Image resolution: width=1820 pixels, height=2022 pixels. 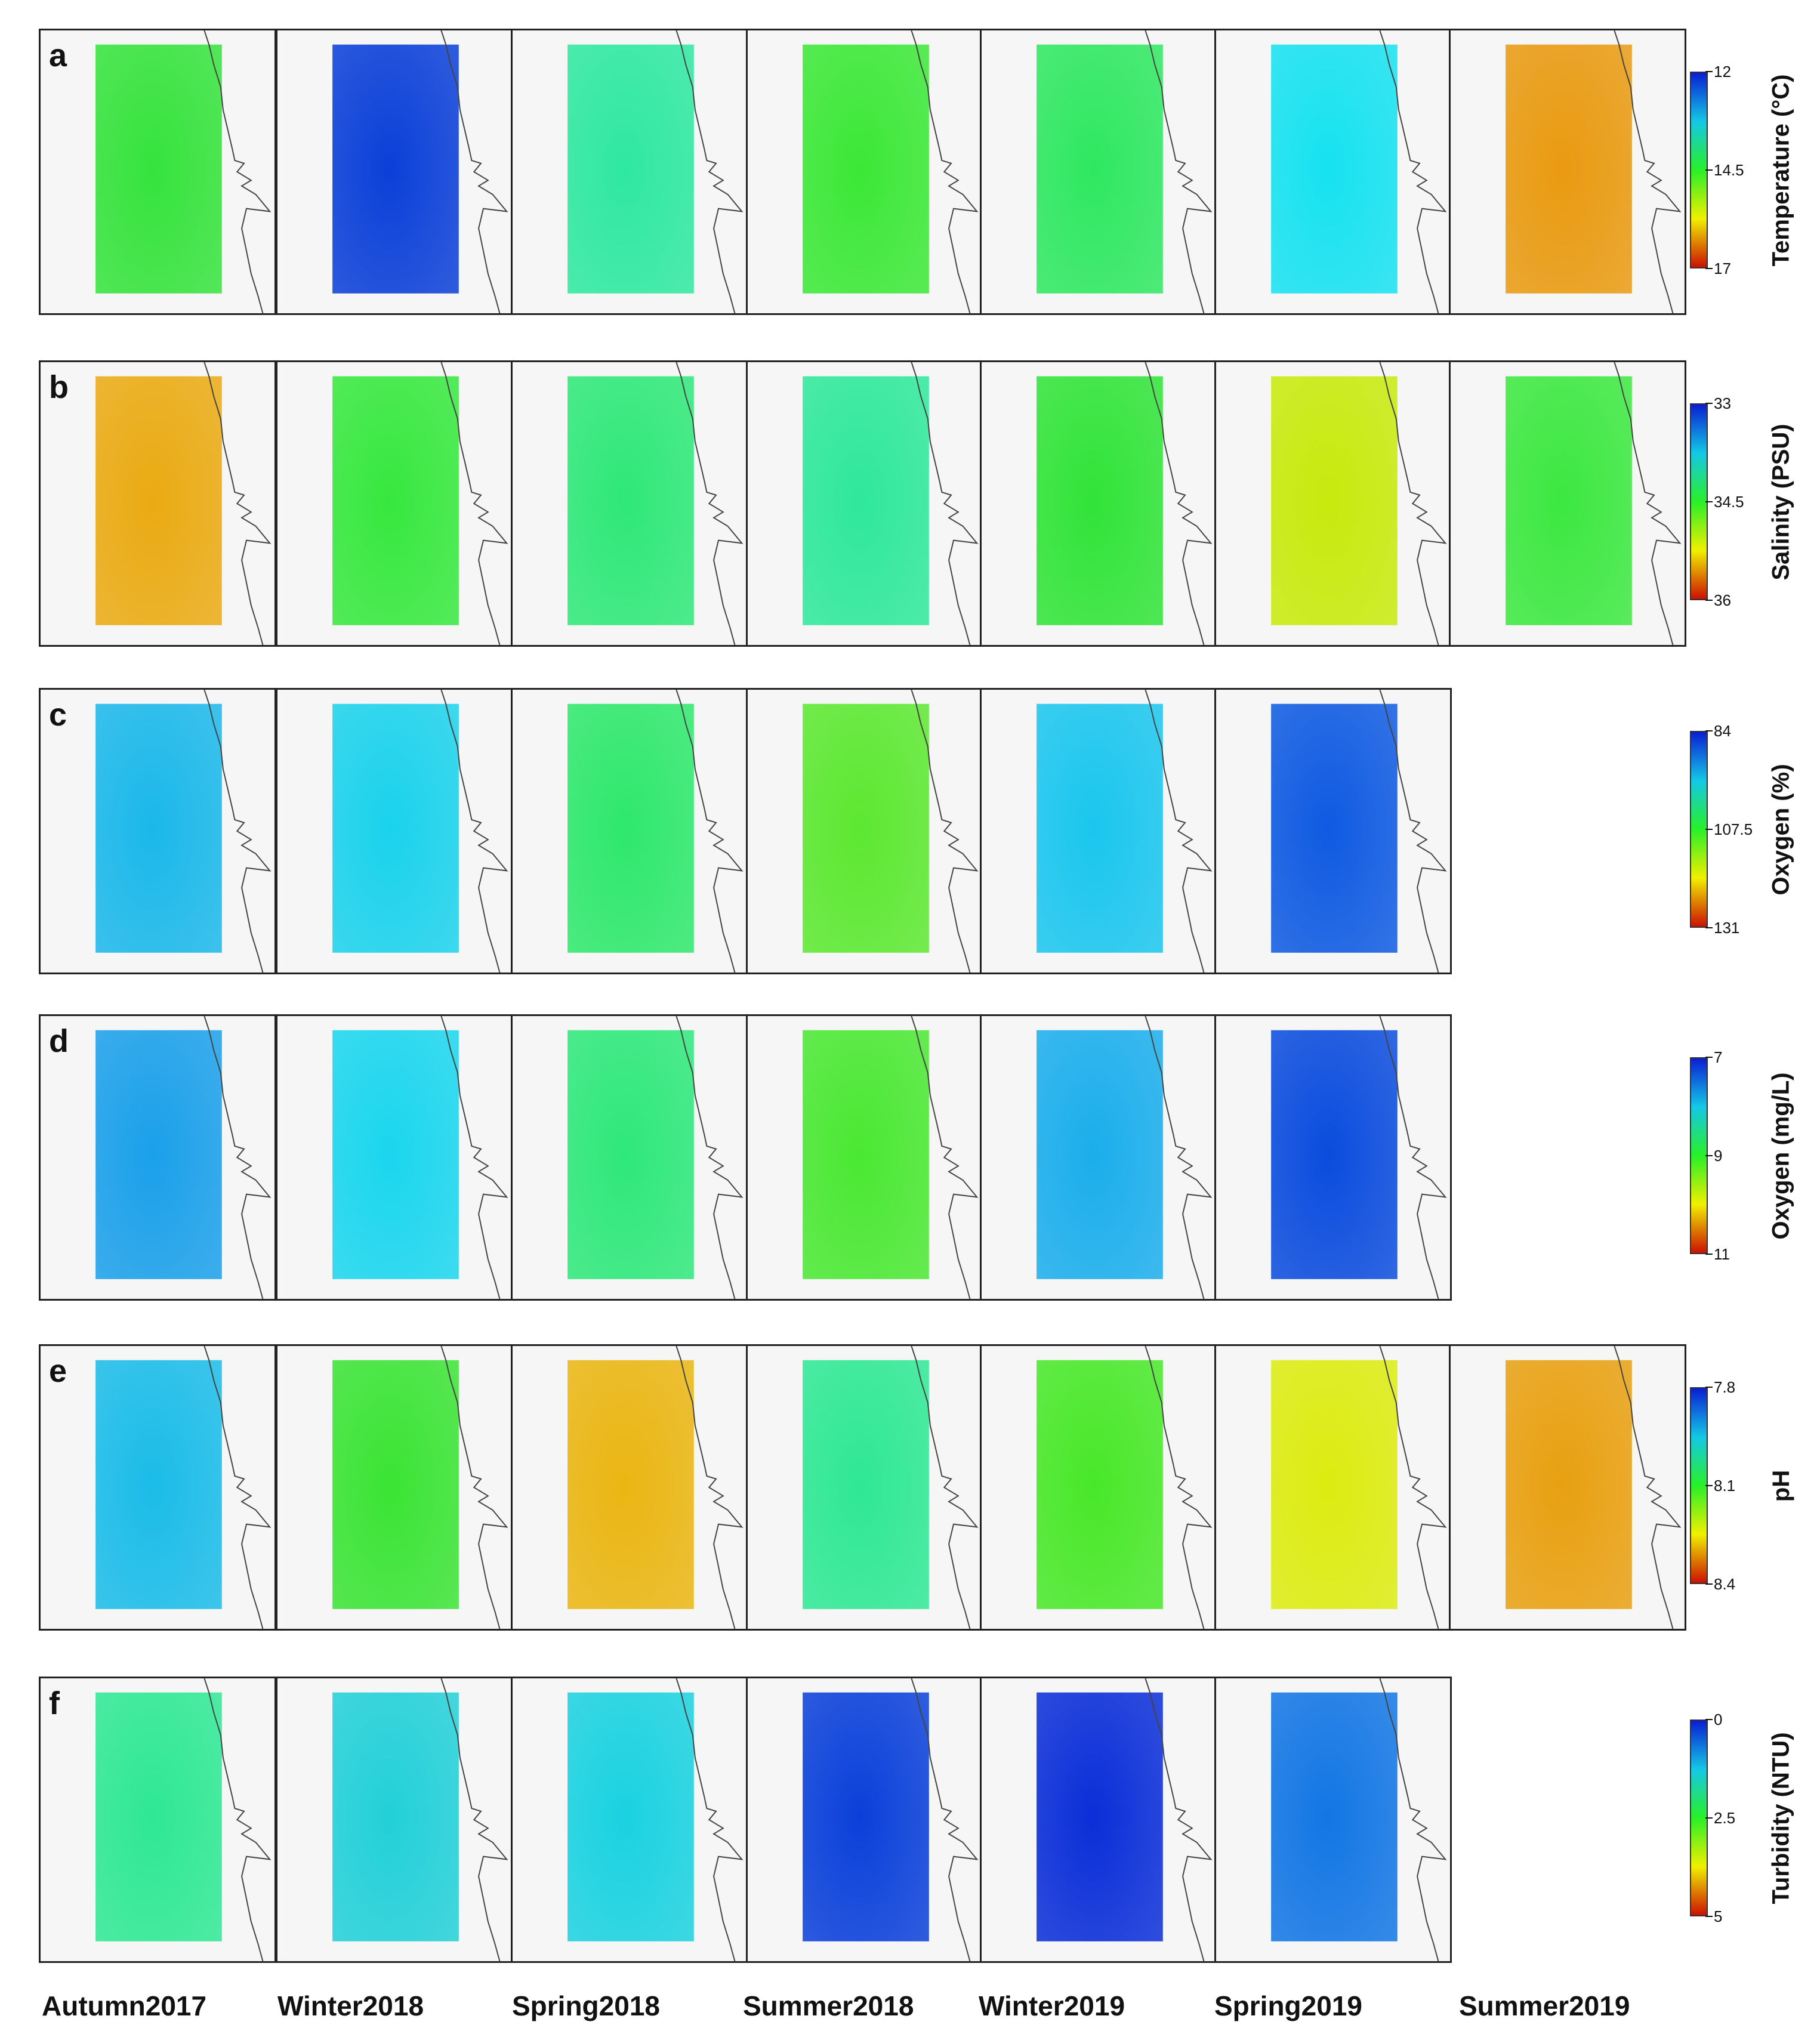 I want to click on map-panel-e-summer2019, so click(x=1567, y=1487).